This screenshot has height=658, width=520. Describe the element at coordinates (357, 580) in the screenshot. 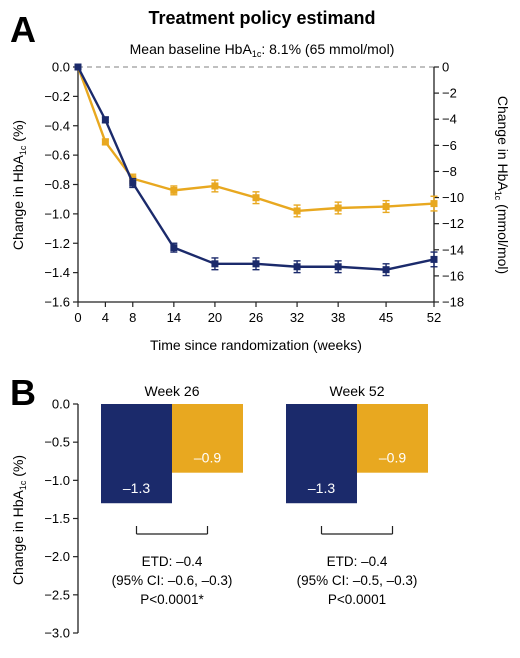

I see `etd-annotation: (95% CI: –0.5, –0.3)` at that location.